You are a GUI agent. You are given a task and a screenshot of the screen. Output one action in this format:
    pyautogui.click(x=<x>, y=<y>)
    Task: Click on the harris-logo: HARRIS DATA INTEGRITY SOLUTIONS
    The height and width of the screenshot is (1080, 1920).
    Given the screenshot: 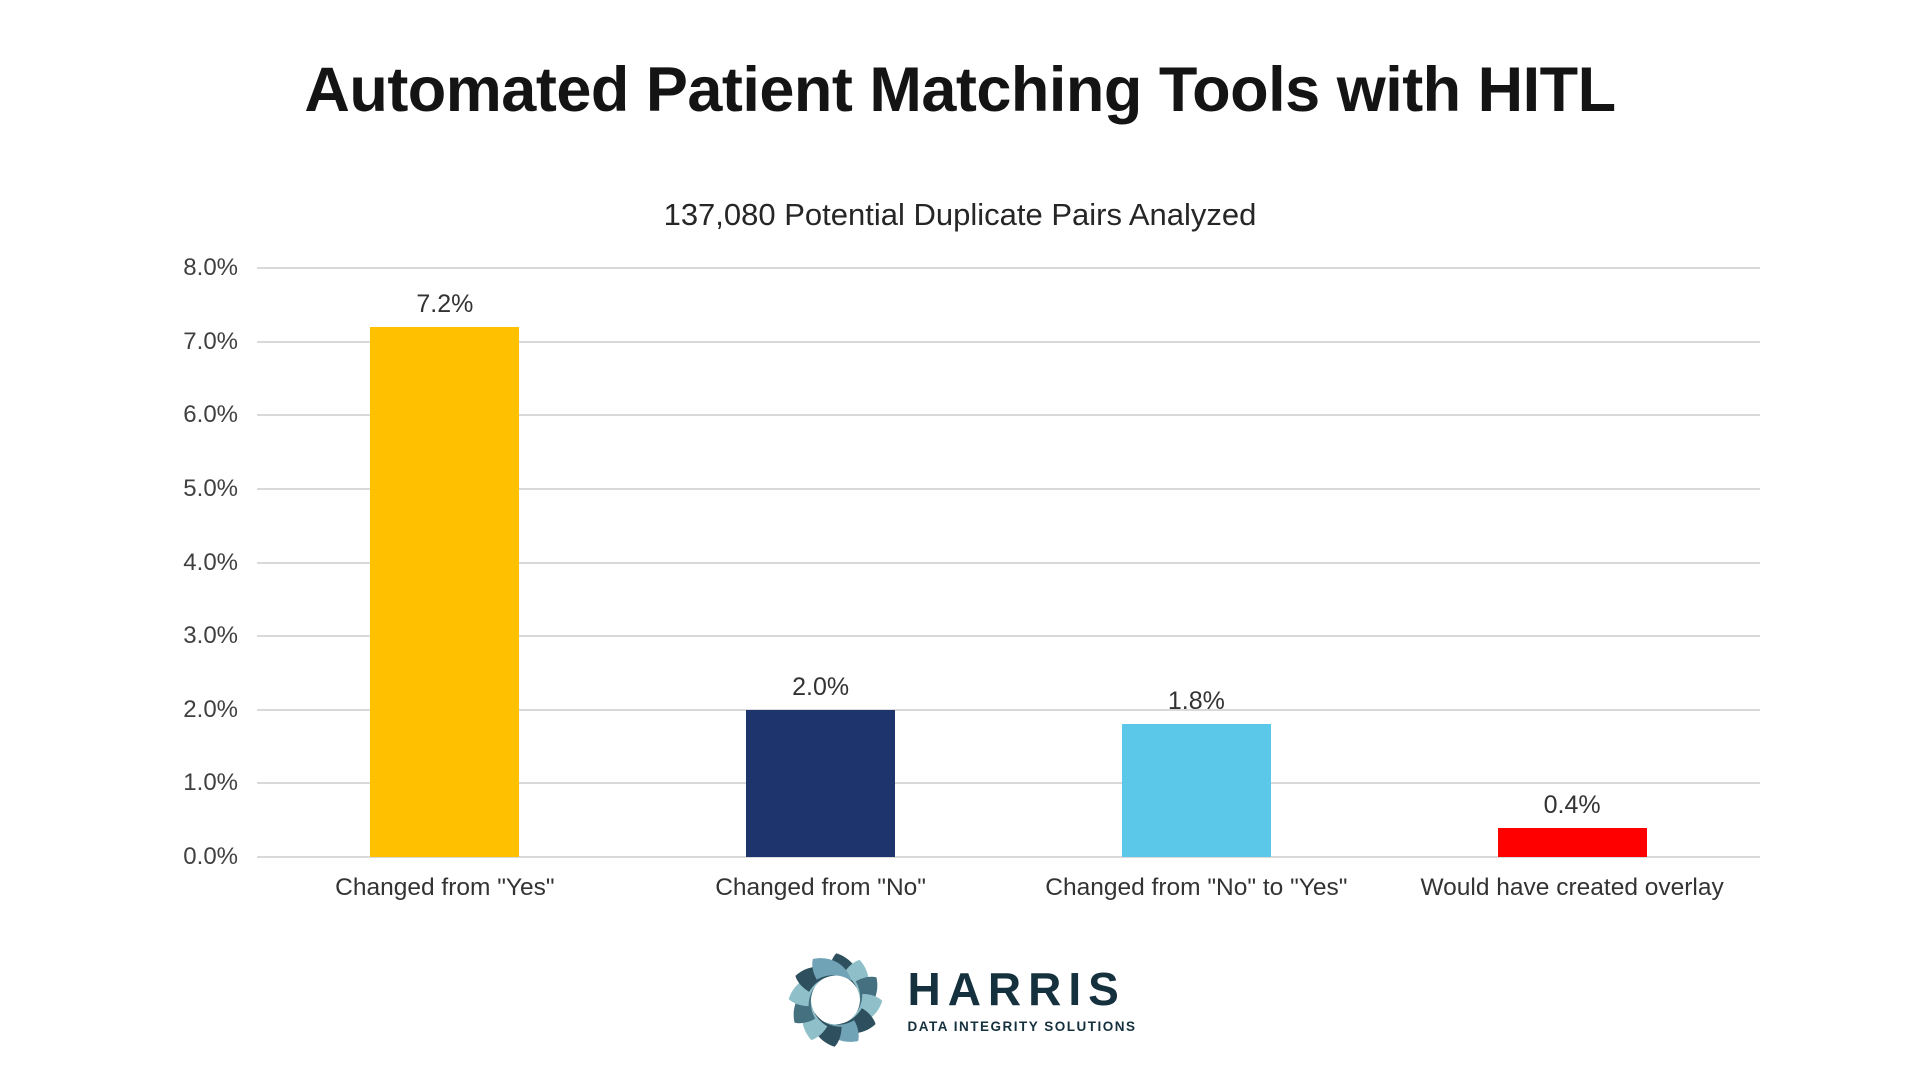 What is the action you would take?
    pyautogui.click(x=959, y=1000)
    